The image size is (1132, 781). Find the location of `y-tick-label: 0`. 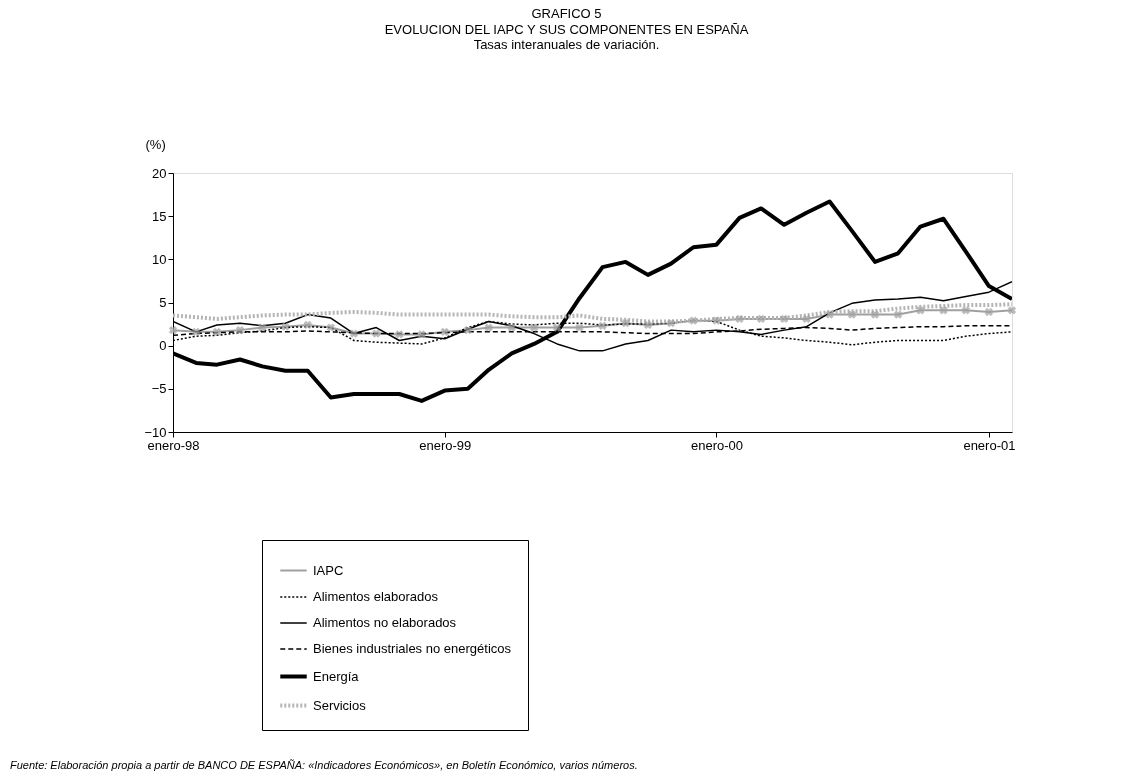

y-tick-label: 0 is located at coordinates (163, 346).